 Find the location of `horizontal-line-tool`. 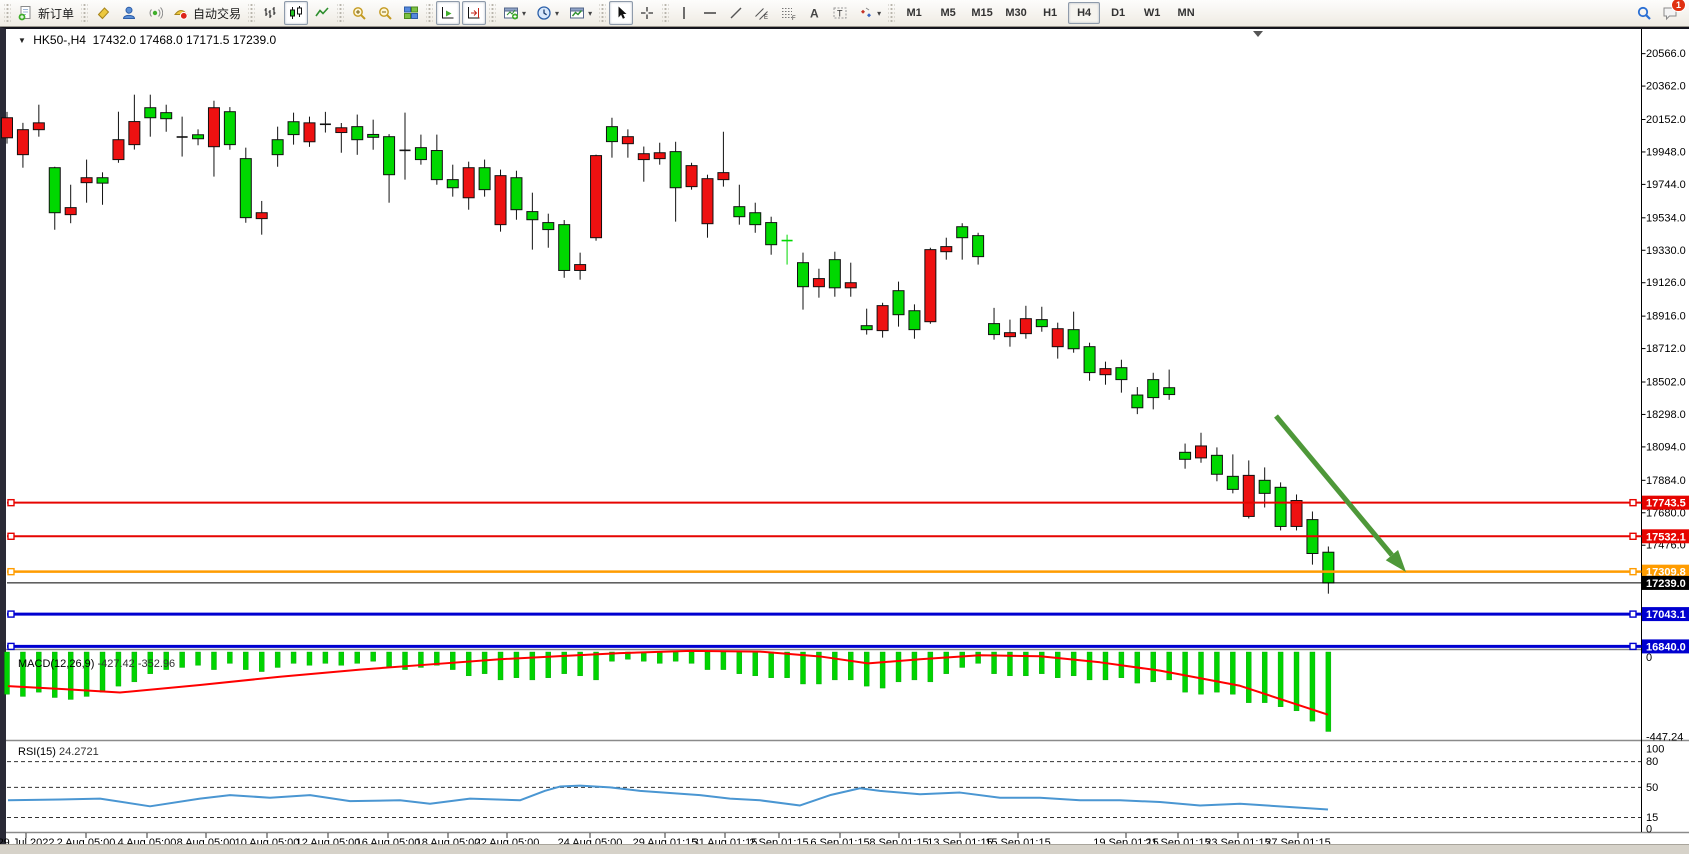

horizontal-line-tool is located at coordinates (710, 13).